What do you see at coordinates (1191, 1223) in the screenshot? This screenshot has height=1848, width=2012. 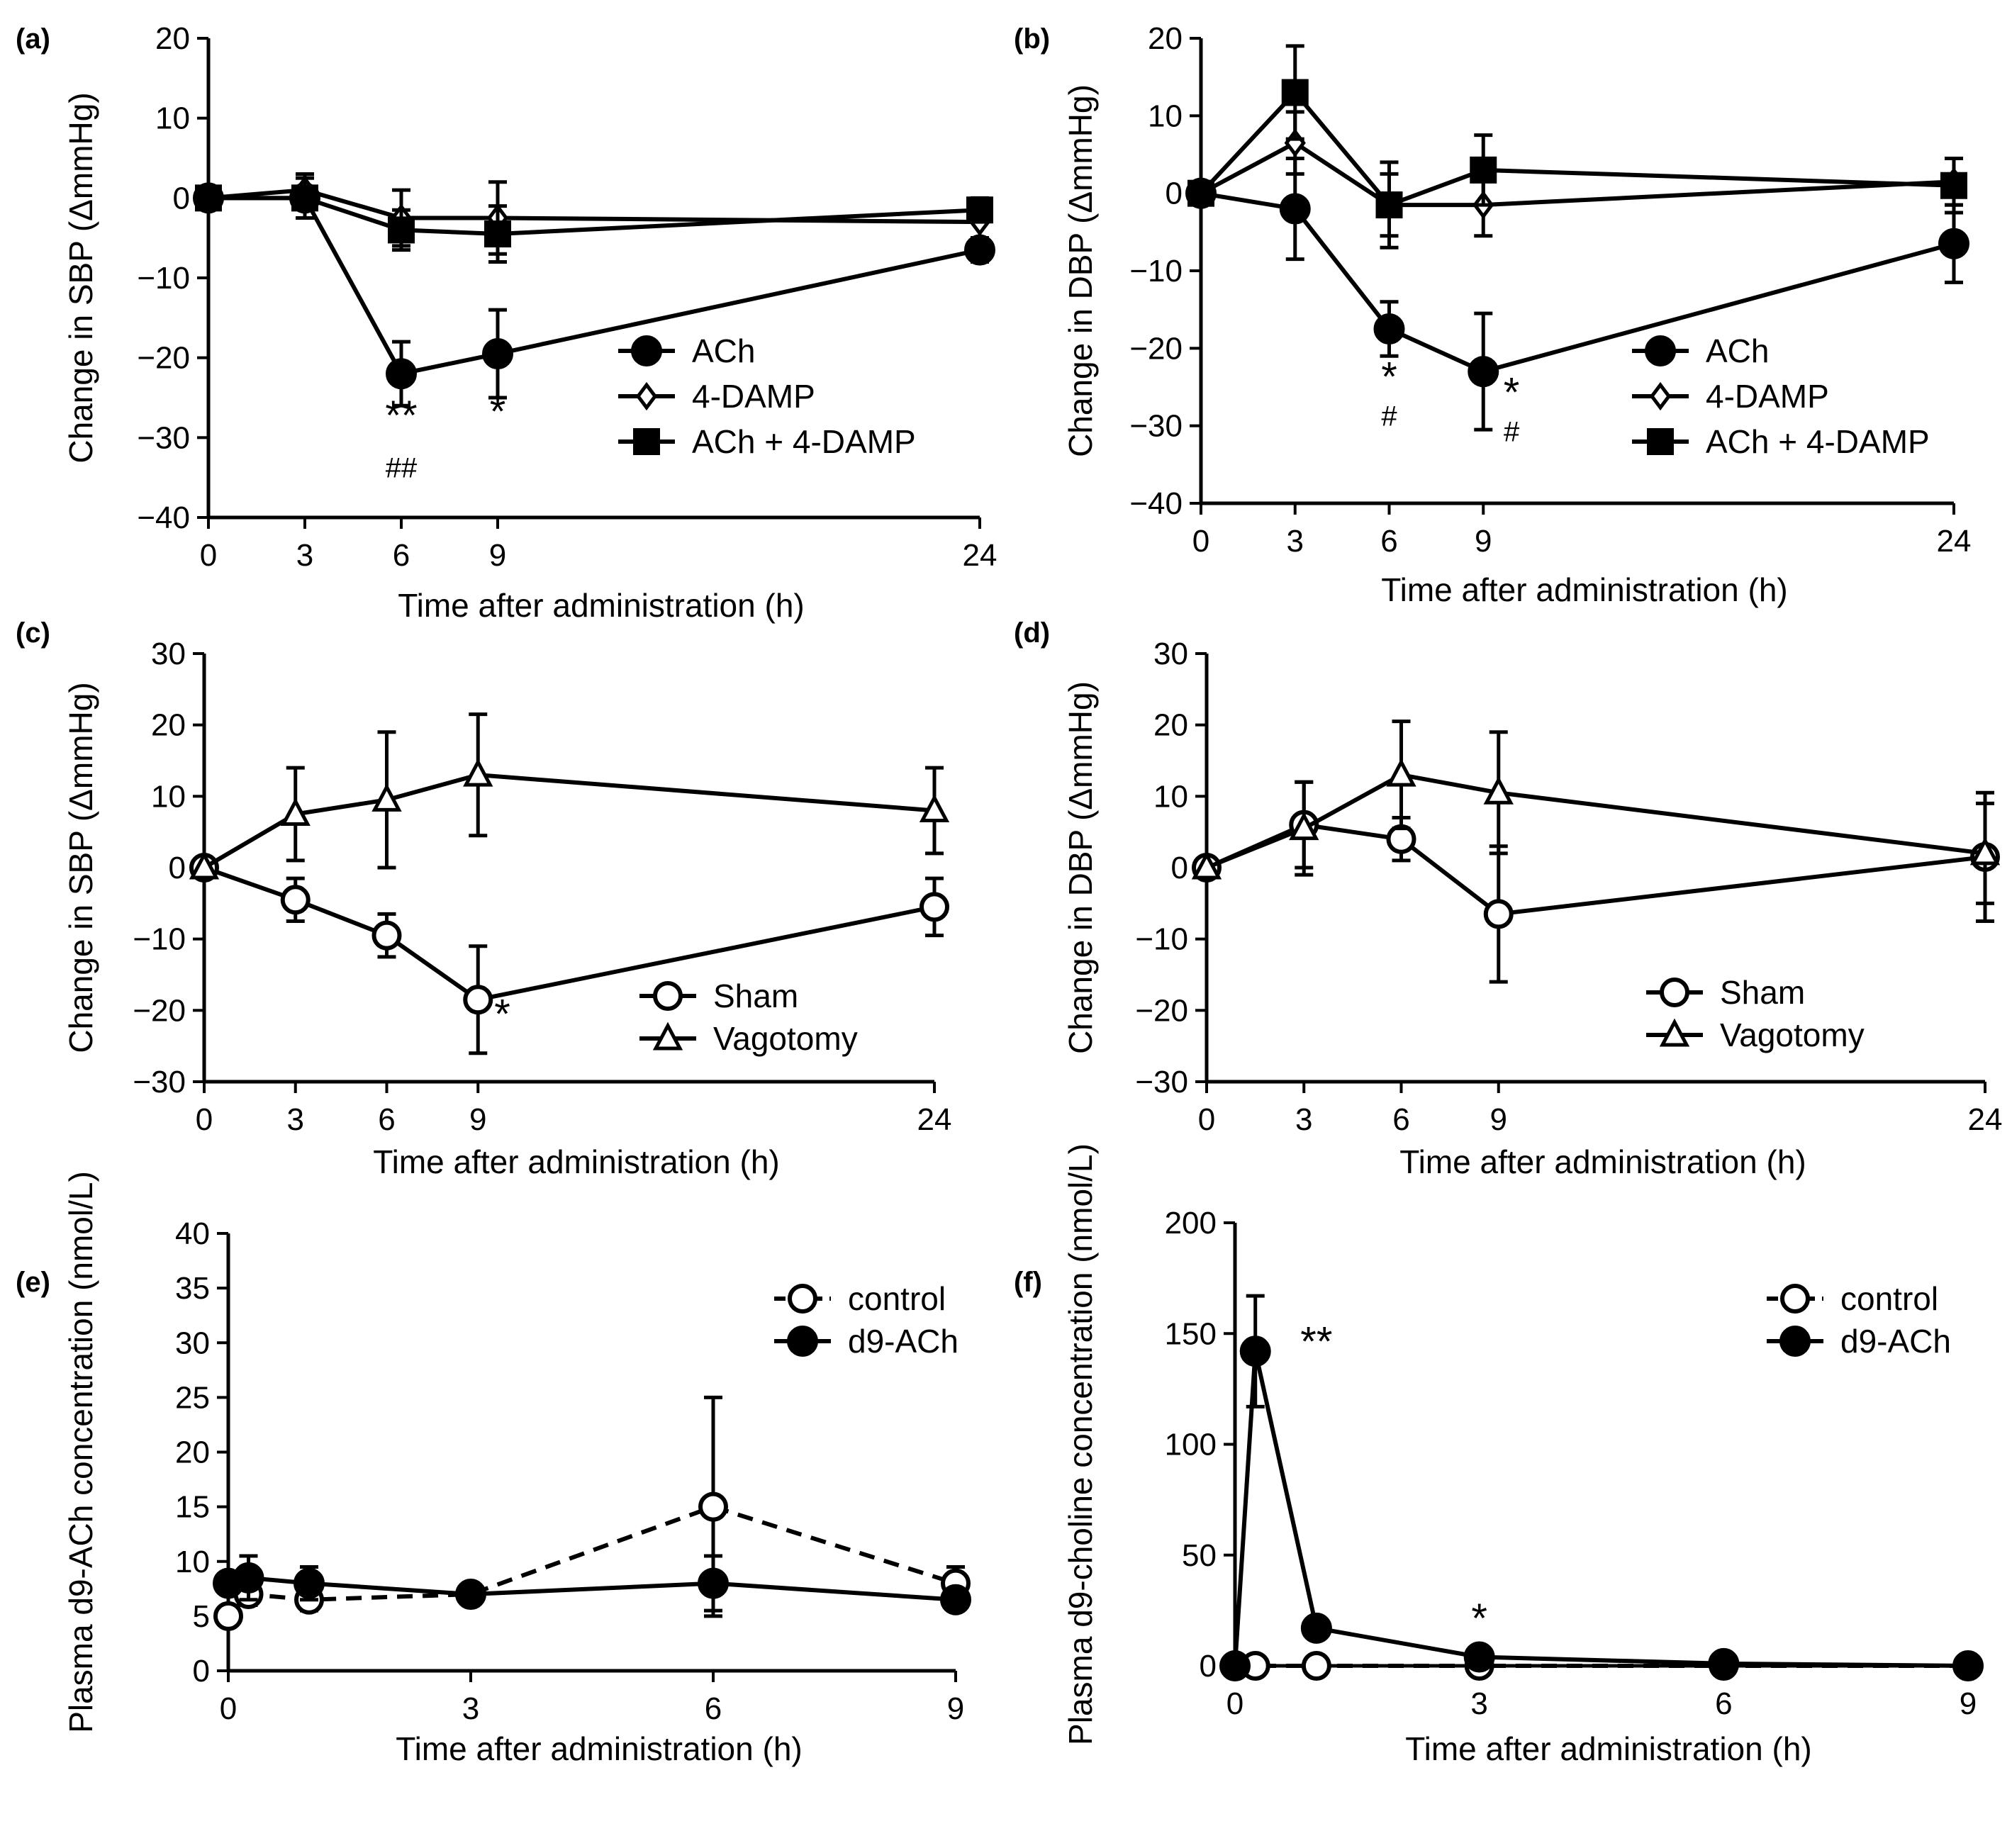 I see `y-tick-label: 200` at bounding box center [1191, 1223].